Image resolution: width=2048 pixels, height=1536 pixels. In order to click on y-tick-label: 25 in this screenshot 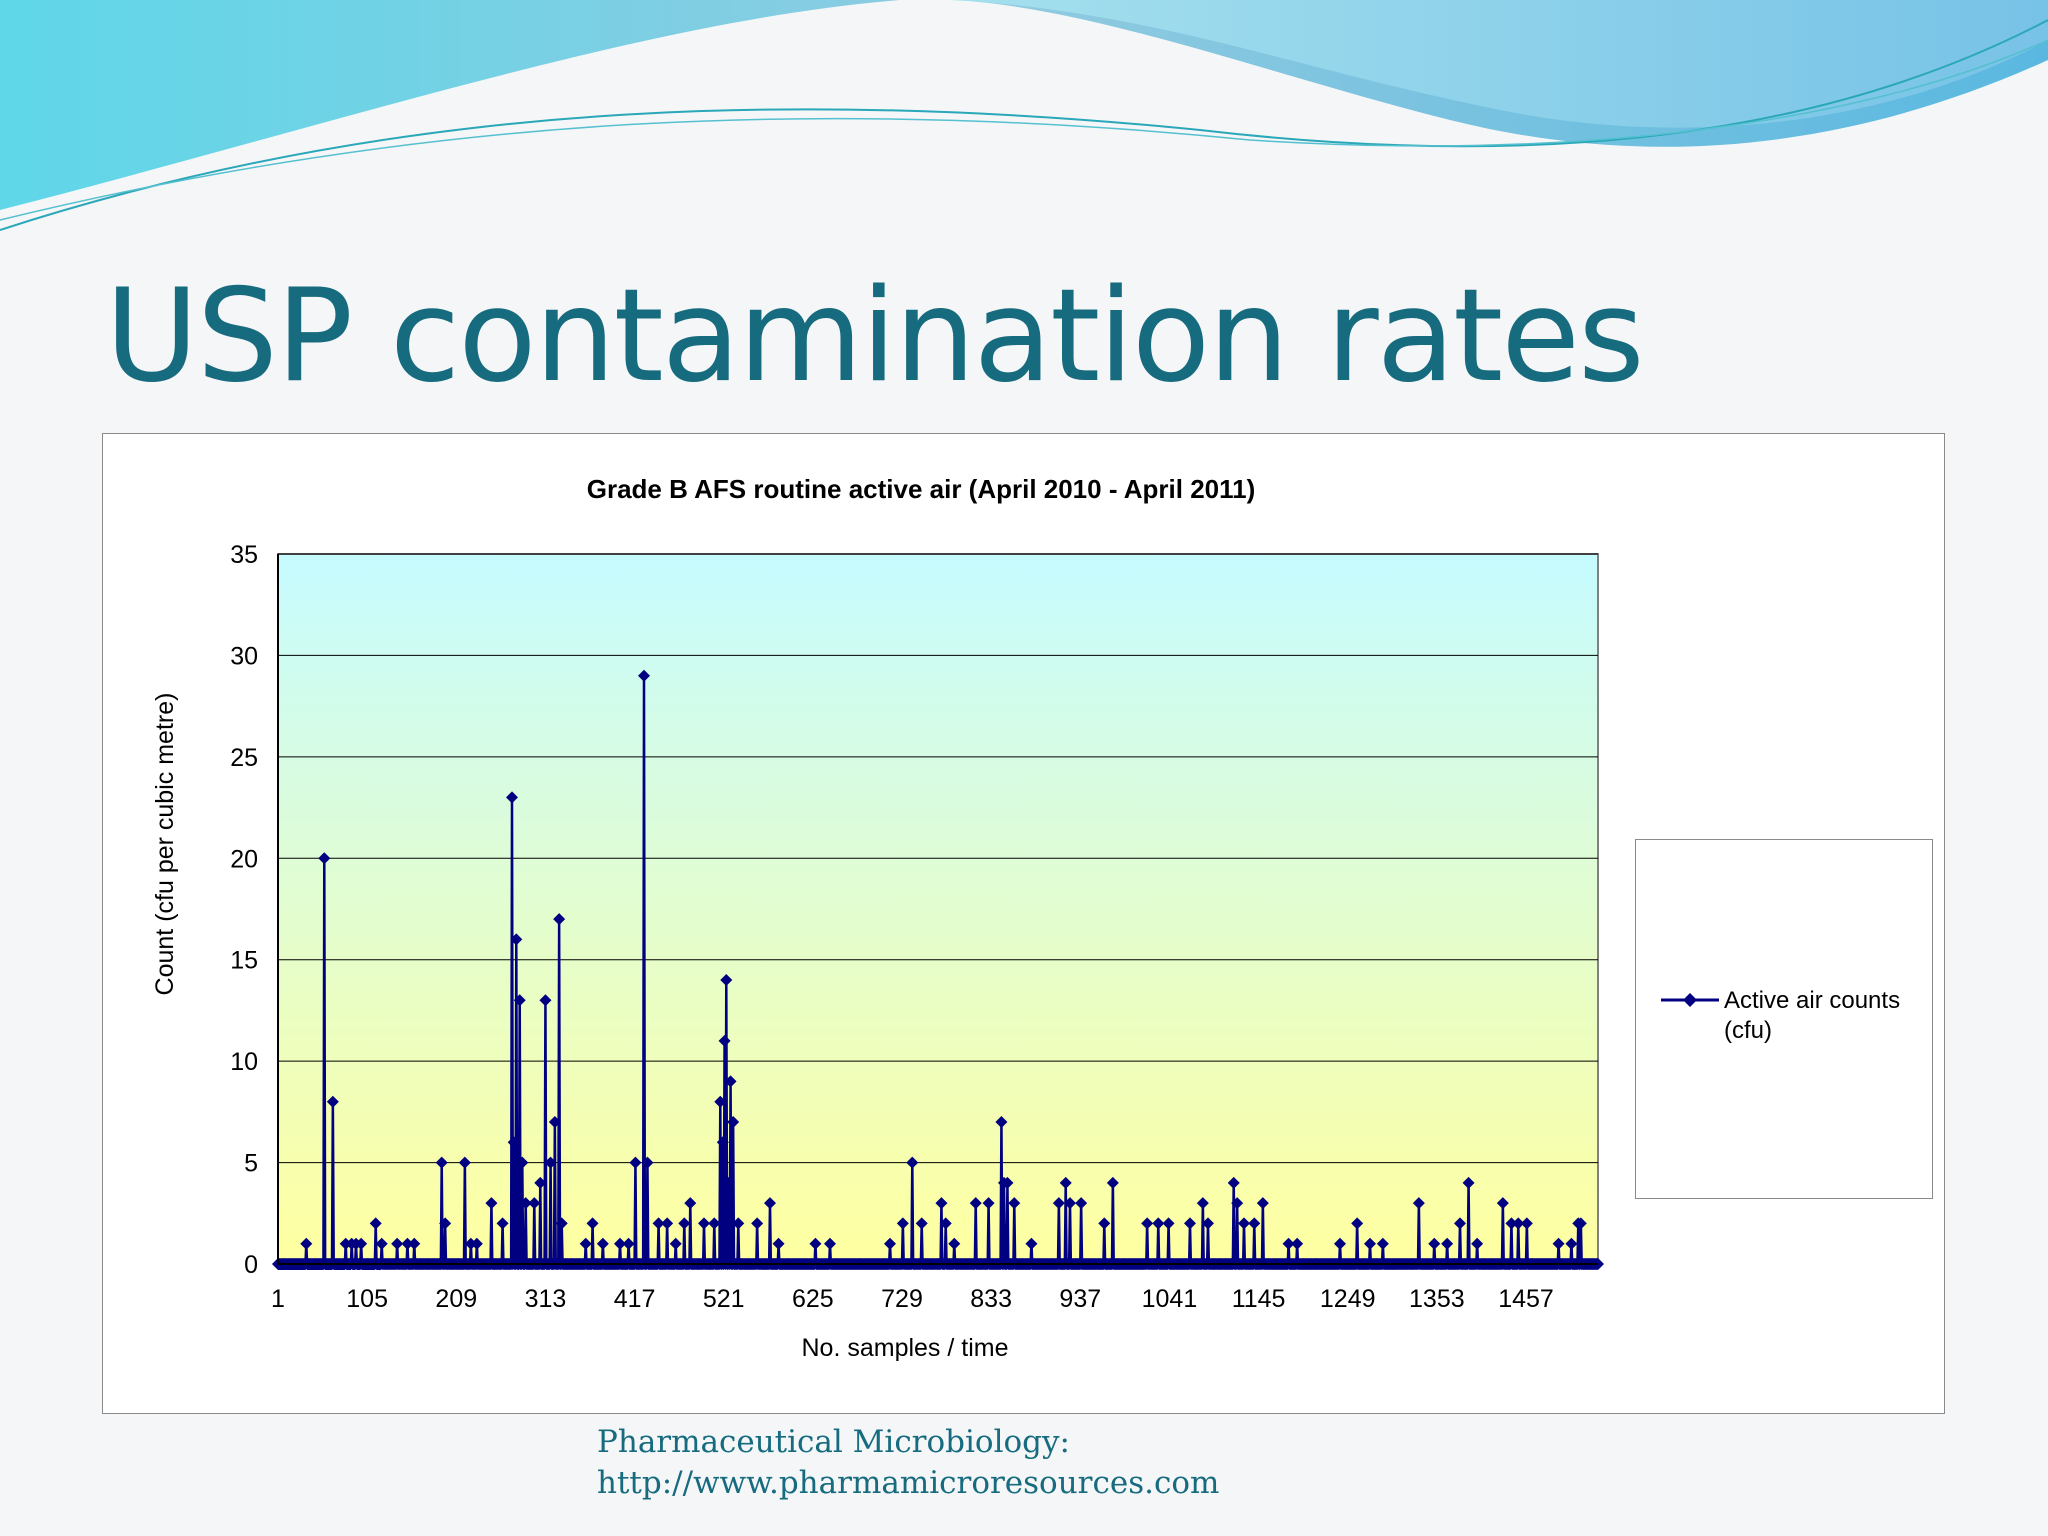, I will do `click(244, 758)`.